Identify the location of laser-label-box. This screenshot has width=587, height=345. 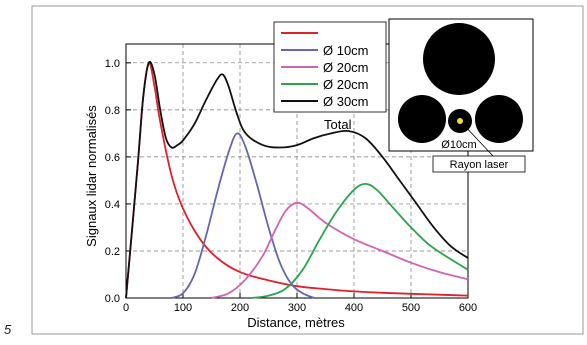
(479, 164).